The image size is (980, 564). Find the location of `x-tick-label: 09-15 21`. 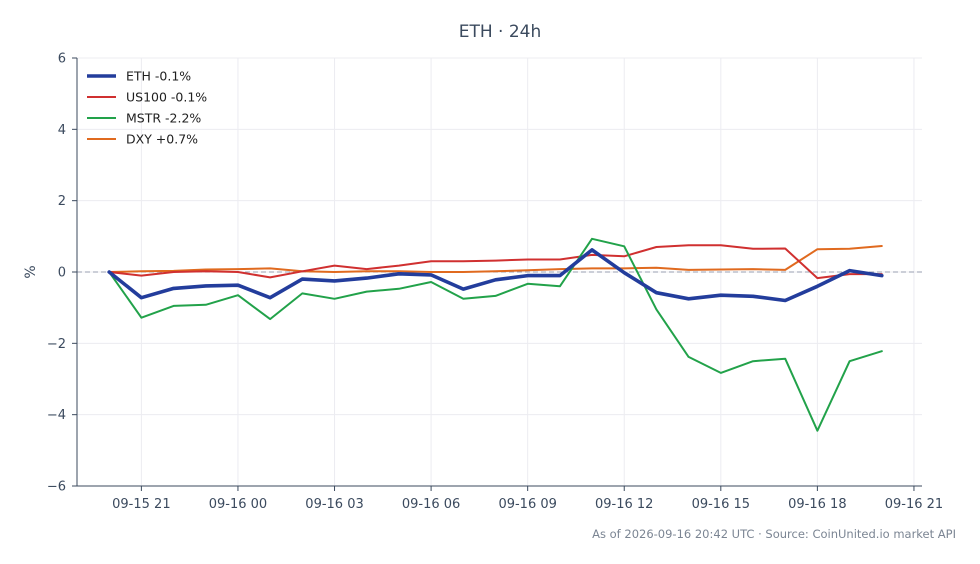

x-tick-label: 09-15 21 is located at coordinates (141, 504).